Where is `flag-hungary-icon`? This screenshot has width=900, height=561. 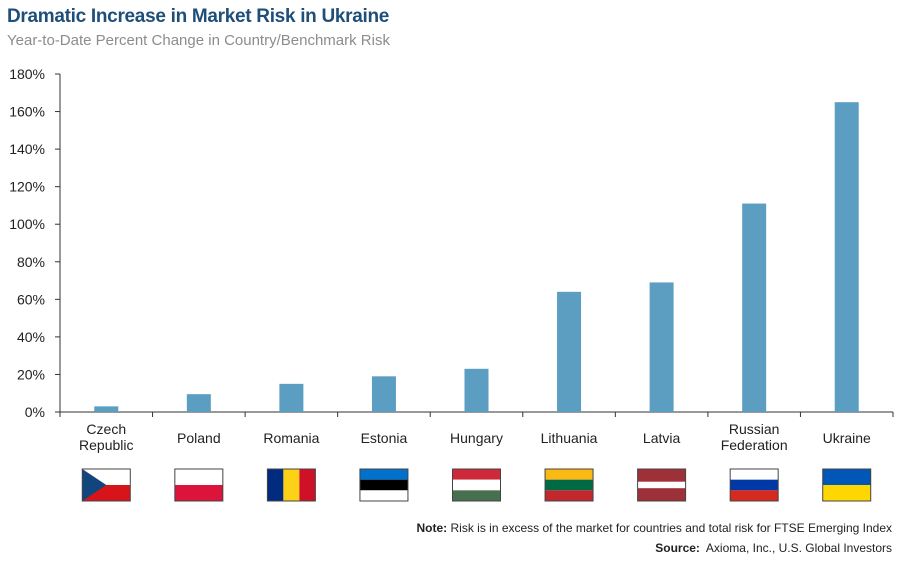 flag-hungary-icon is located at coordinates (476, 485).